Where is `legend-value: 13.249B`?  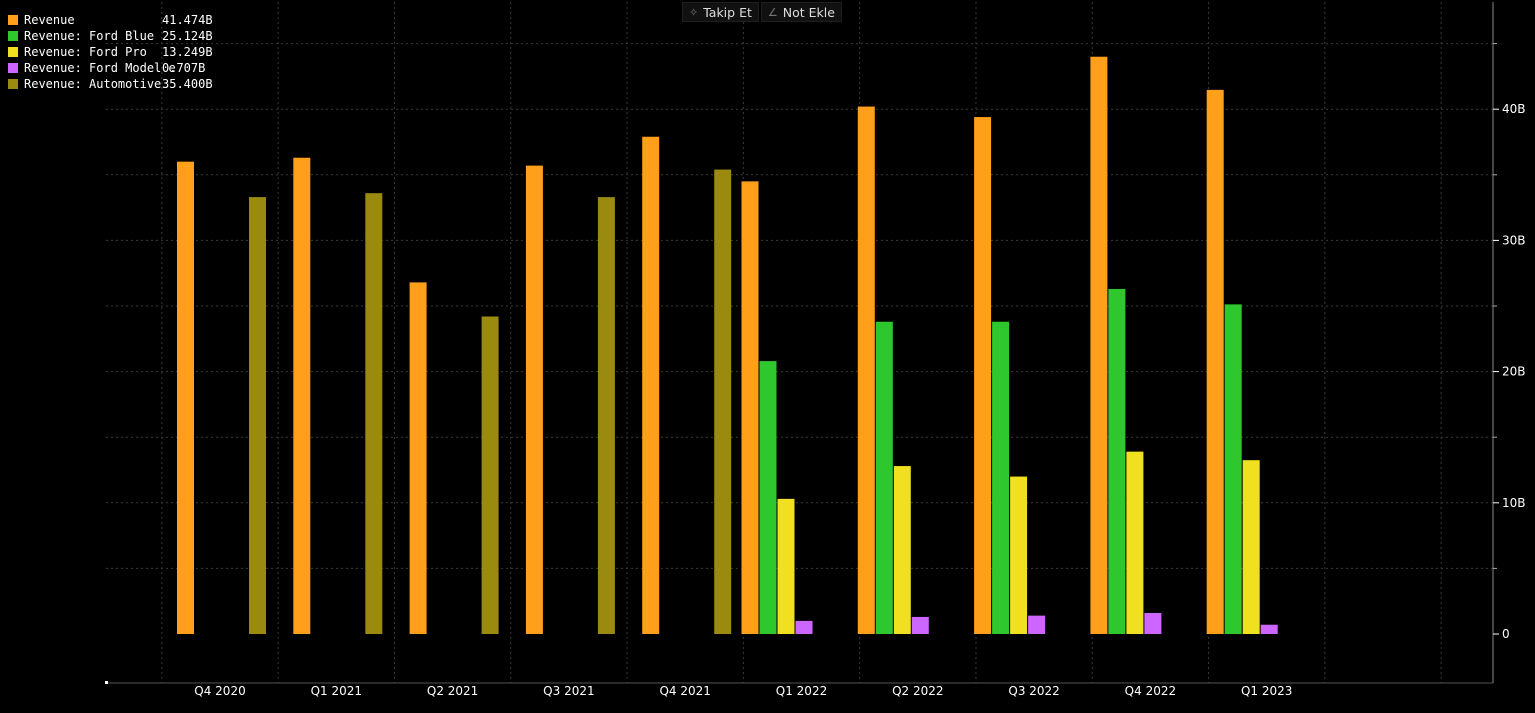
legend-value: 13.249B is located at coordinates (187, 52).